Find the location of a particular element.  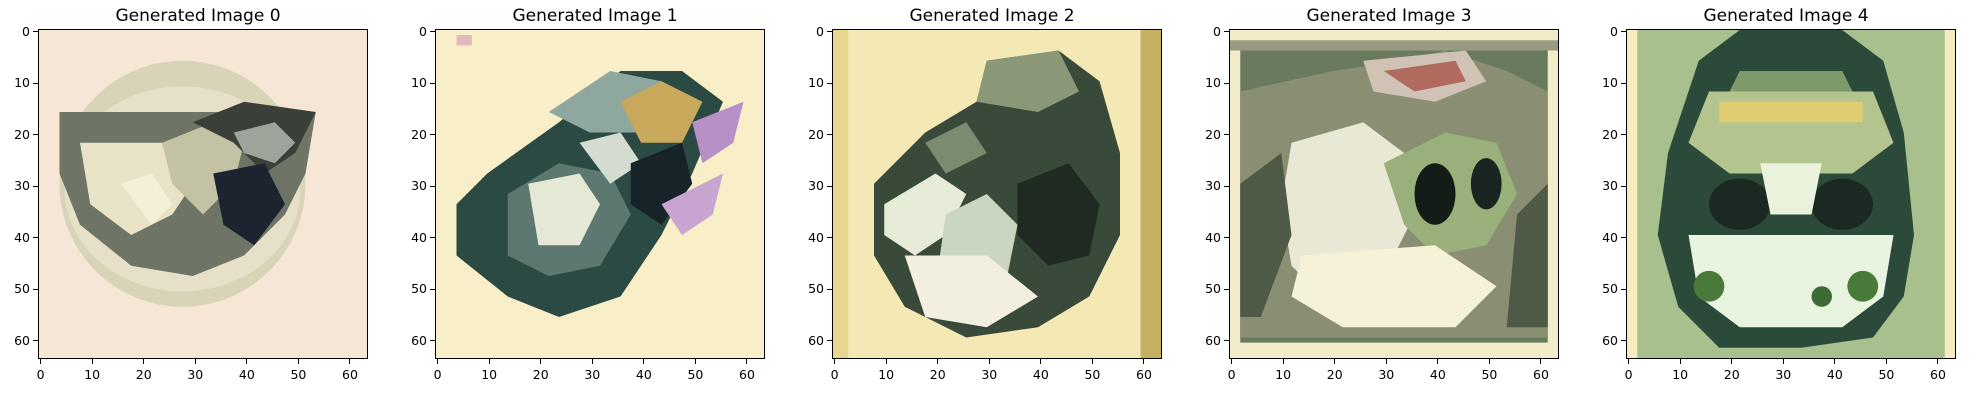

panel-title: Generated Image 4 is located at coordinates (1786, 16).